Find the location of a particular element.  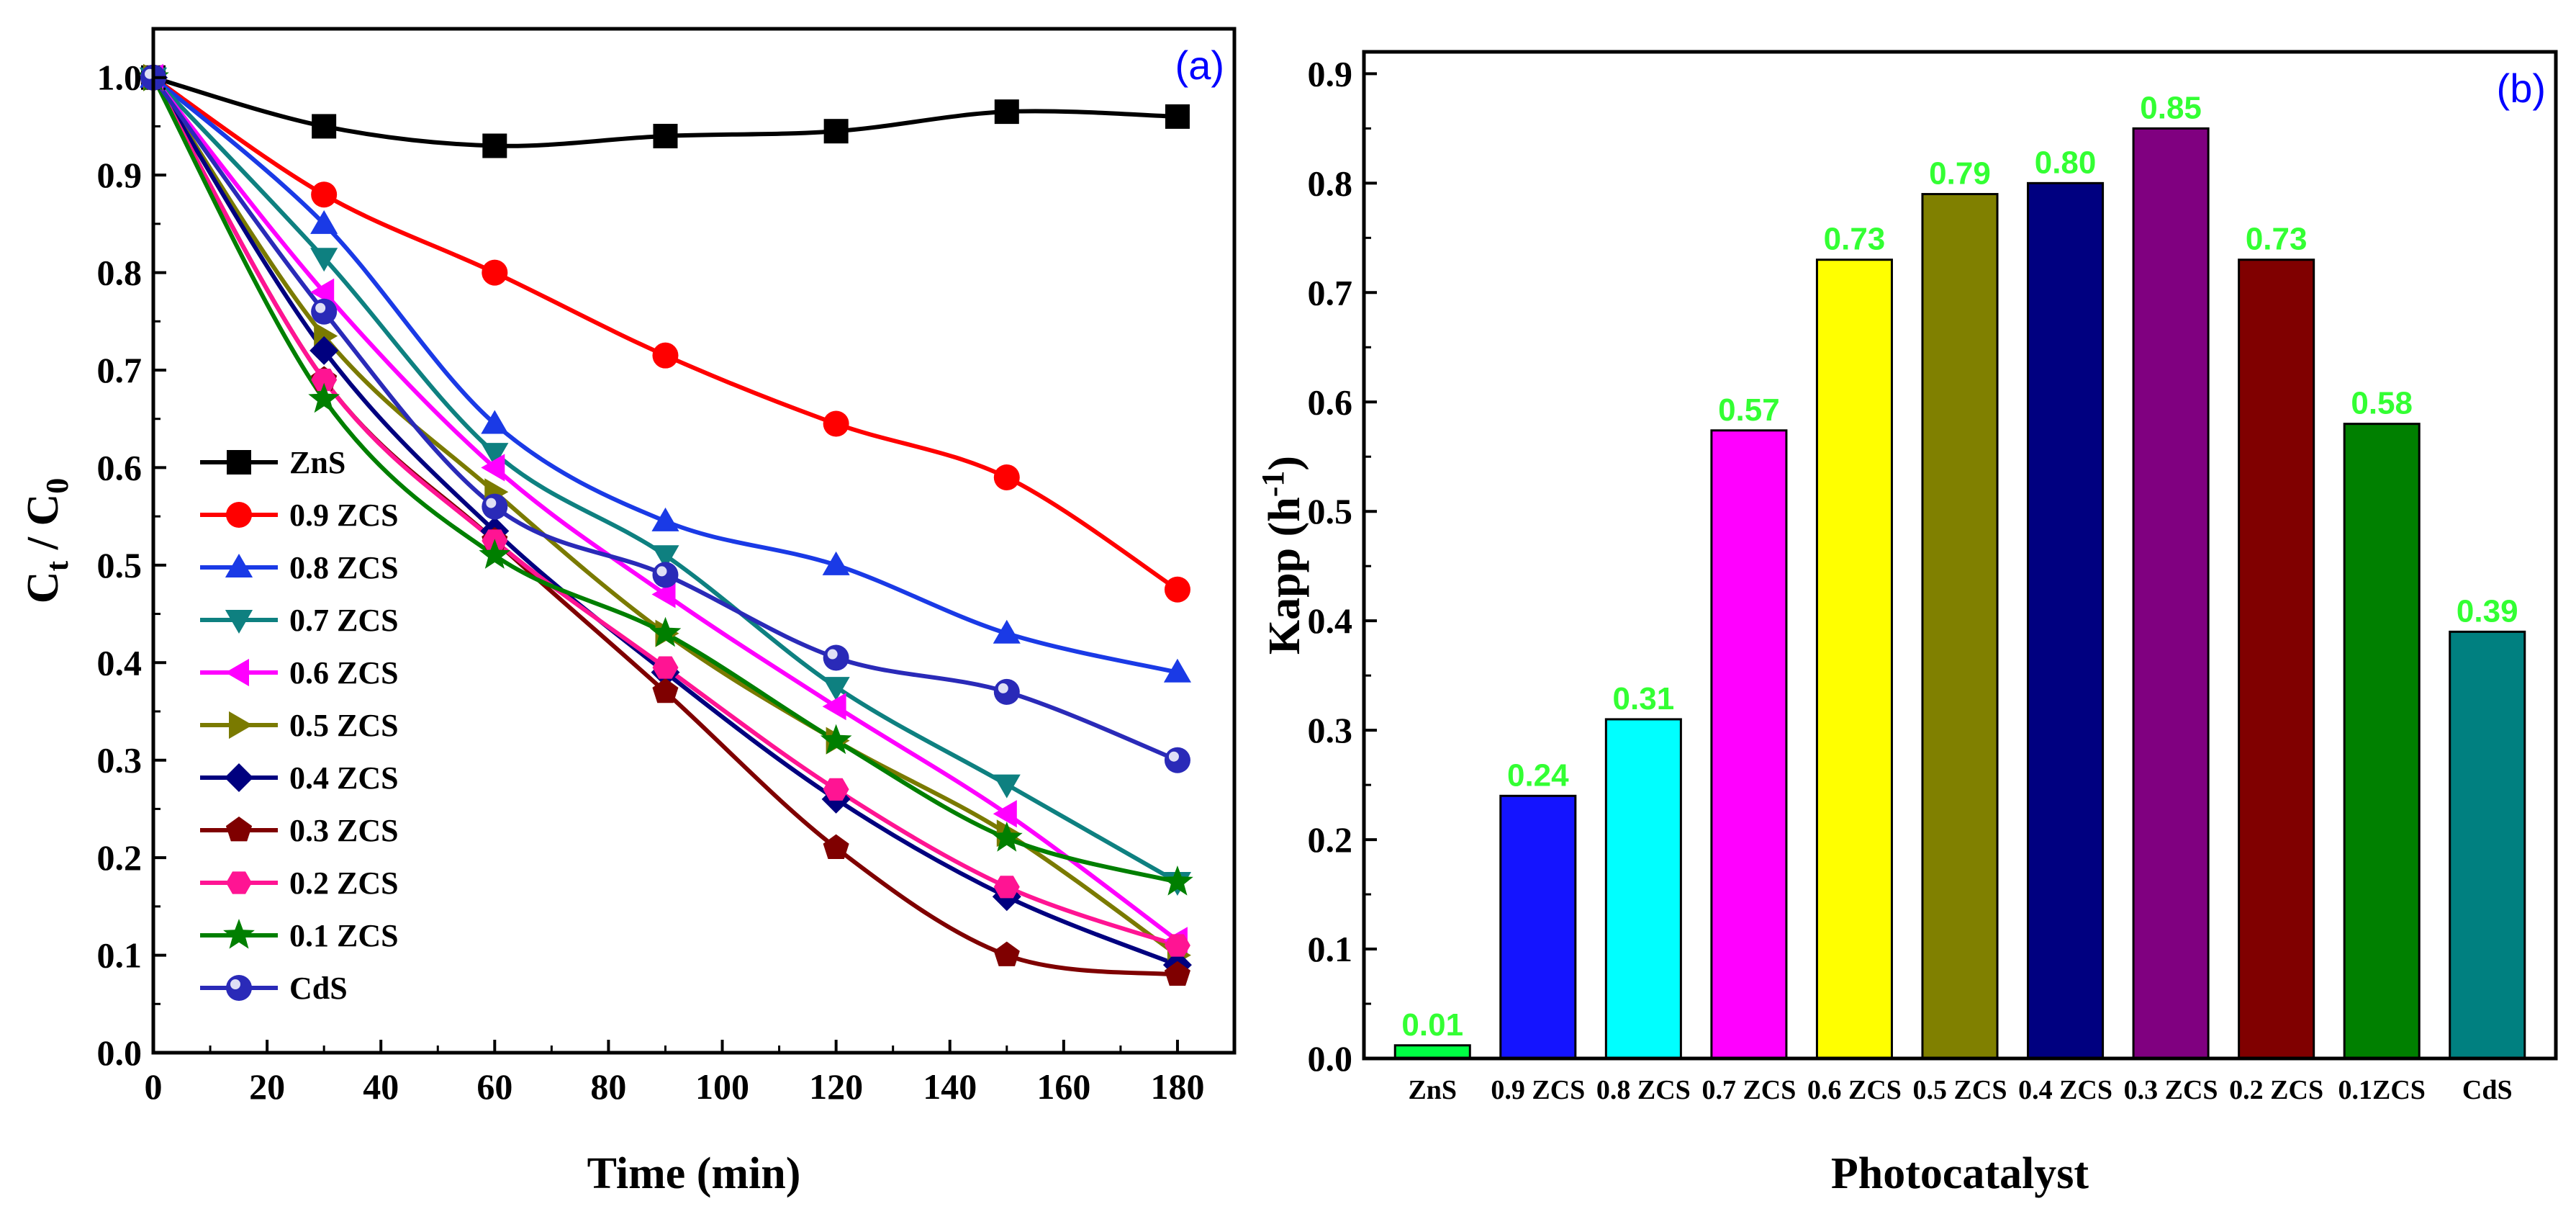

point-cds-30-highlight is located at coordinates (320, 307).